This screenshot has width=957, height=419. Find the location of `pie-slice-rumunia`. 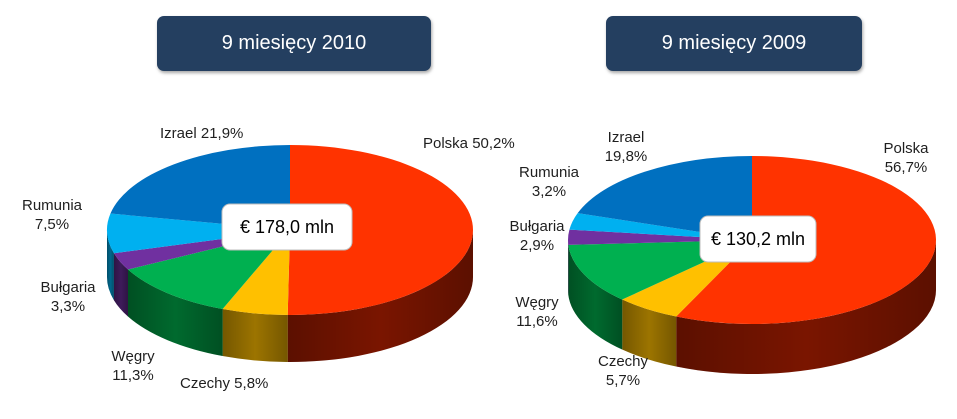

pie-slice-rumunia is located at coordinates (198, 233).